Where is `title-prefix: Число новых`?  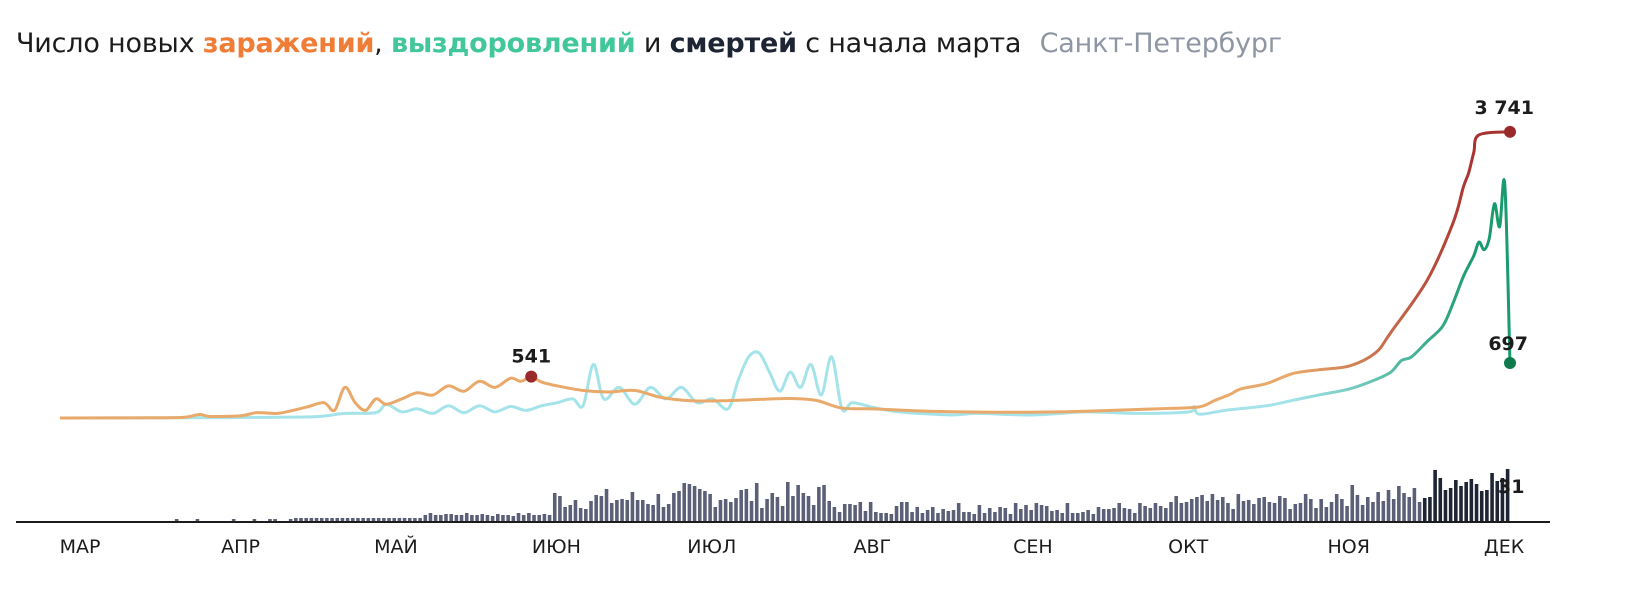 title-prefix: Число новых is located at coordinates (105, 43).